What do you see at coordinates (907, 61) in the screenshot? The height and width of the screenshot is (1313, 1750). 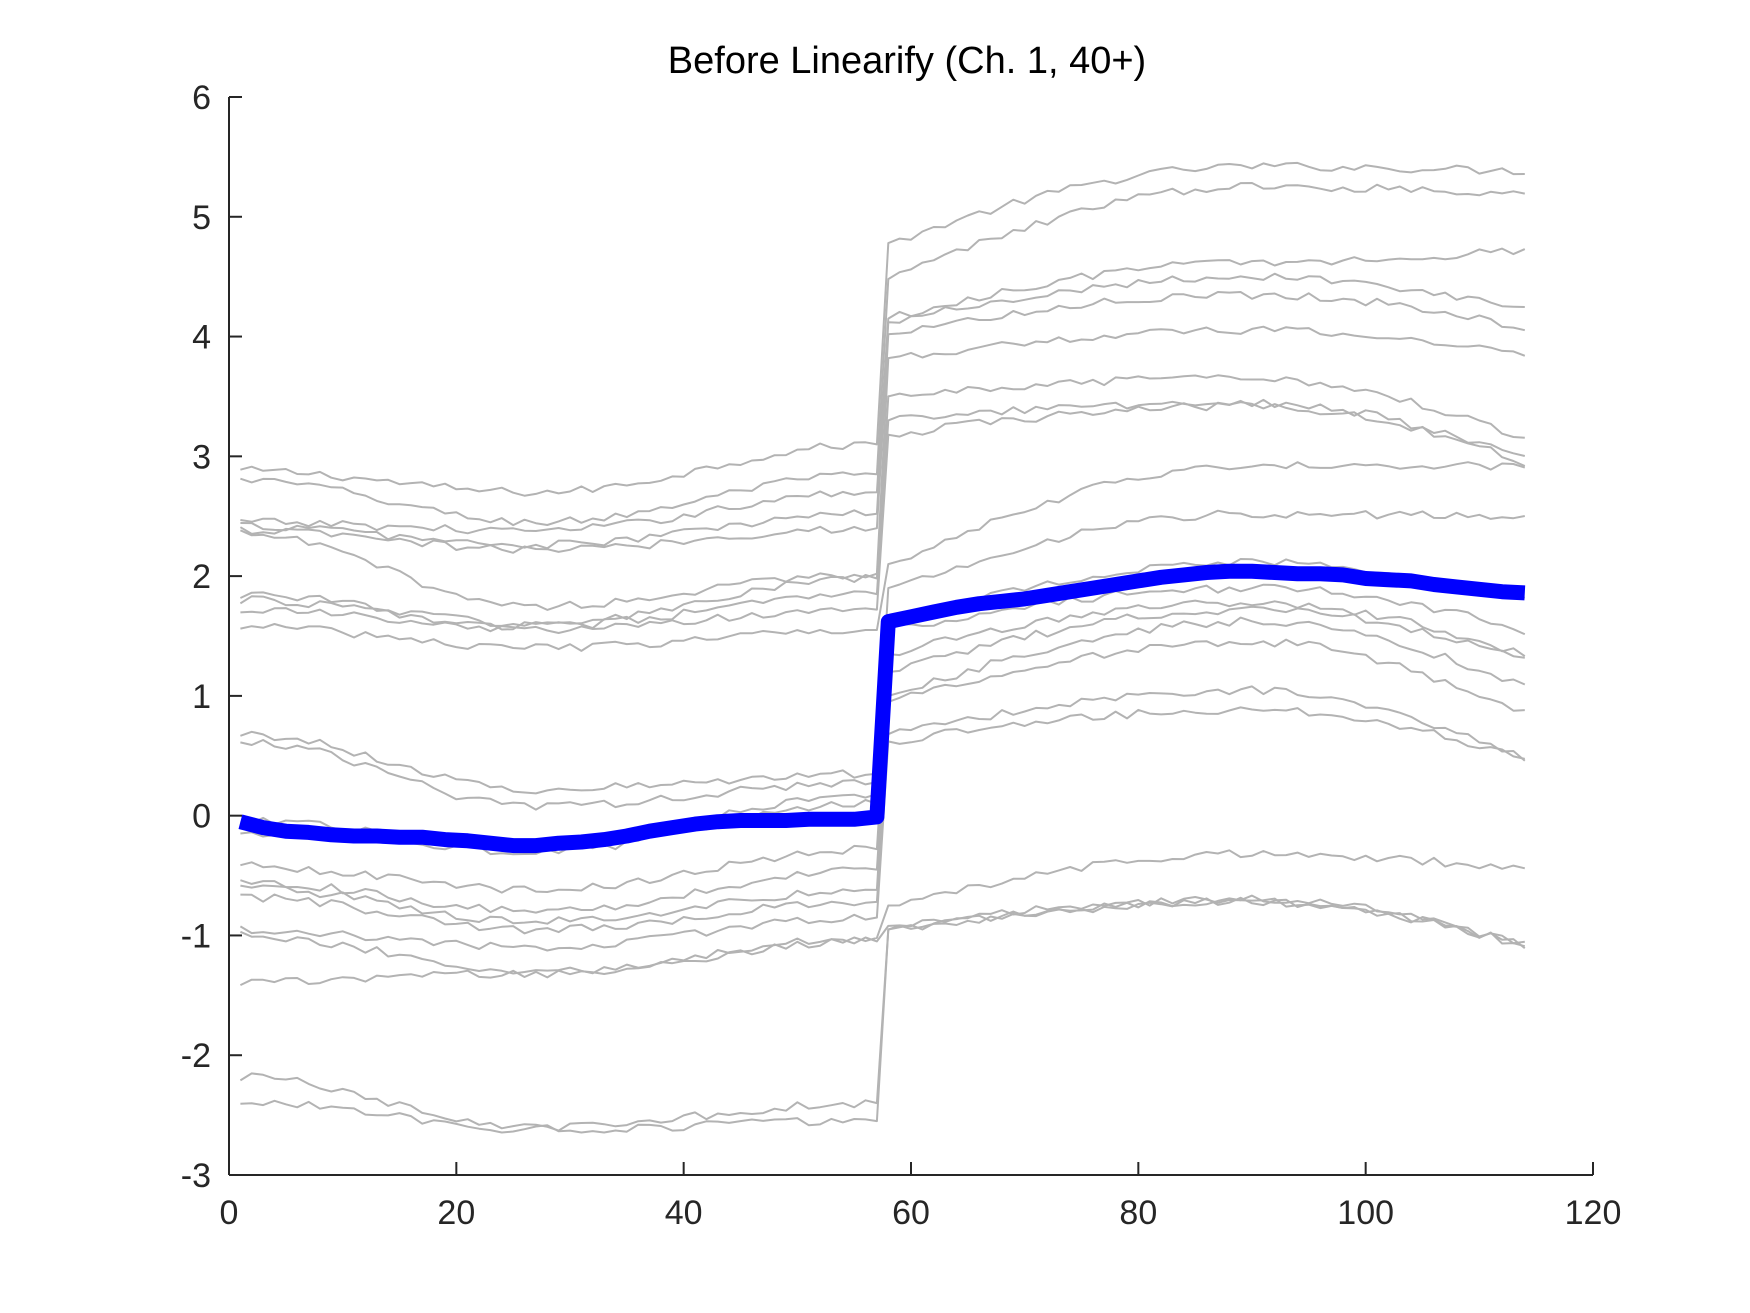 I see `chart-title: Before Linearify (Ch. 1, 40+)` at bounding box center [907, 61].